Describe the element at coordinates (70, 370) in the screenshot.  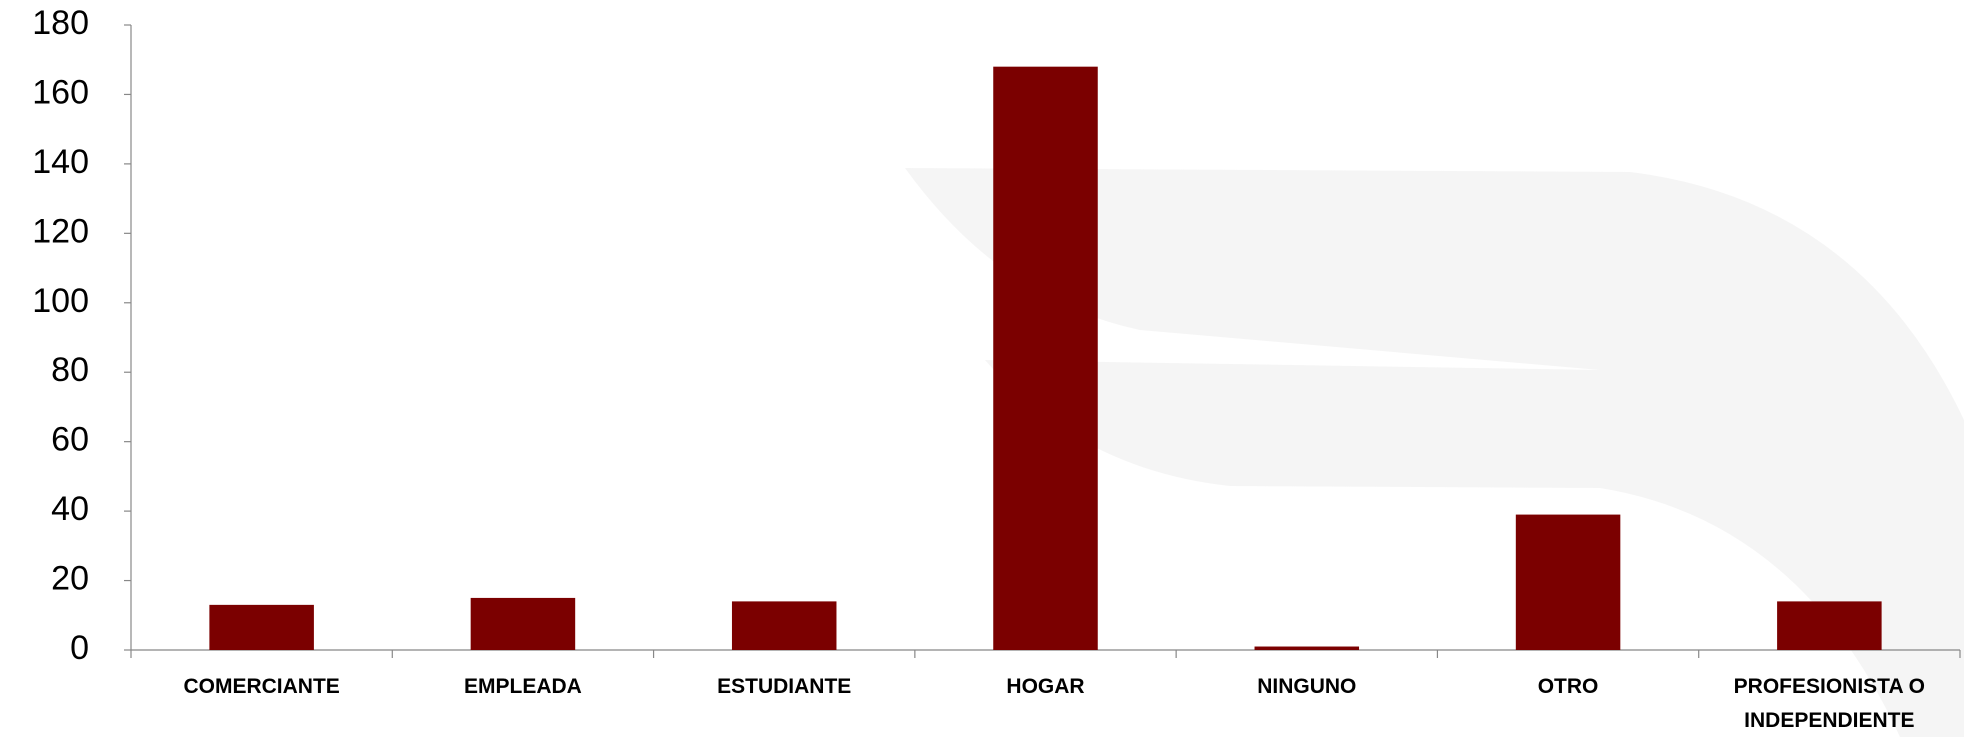
I see `y-tick-label: 80` at that location.